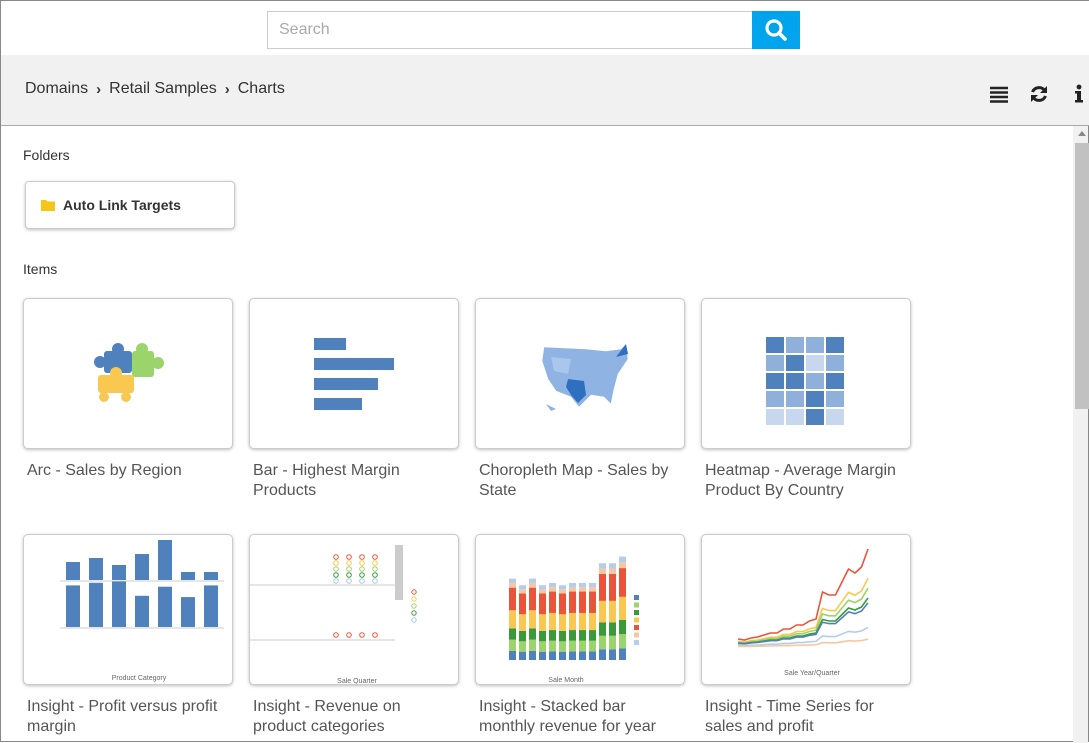 This screenshot has width=1089, height=743. I want to click on thumb-axis-label: Sale Year/Quarter, so click(812, 673).